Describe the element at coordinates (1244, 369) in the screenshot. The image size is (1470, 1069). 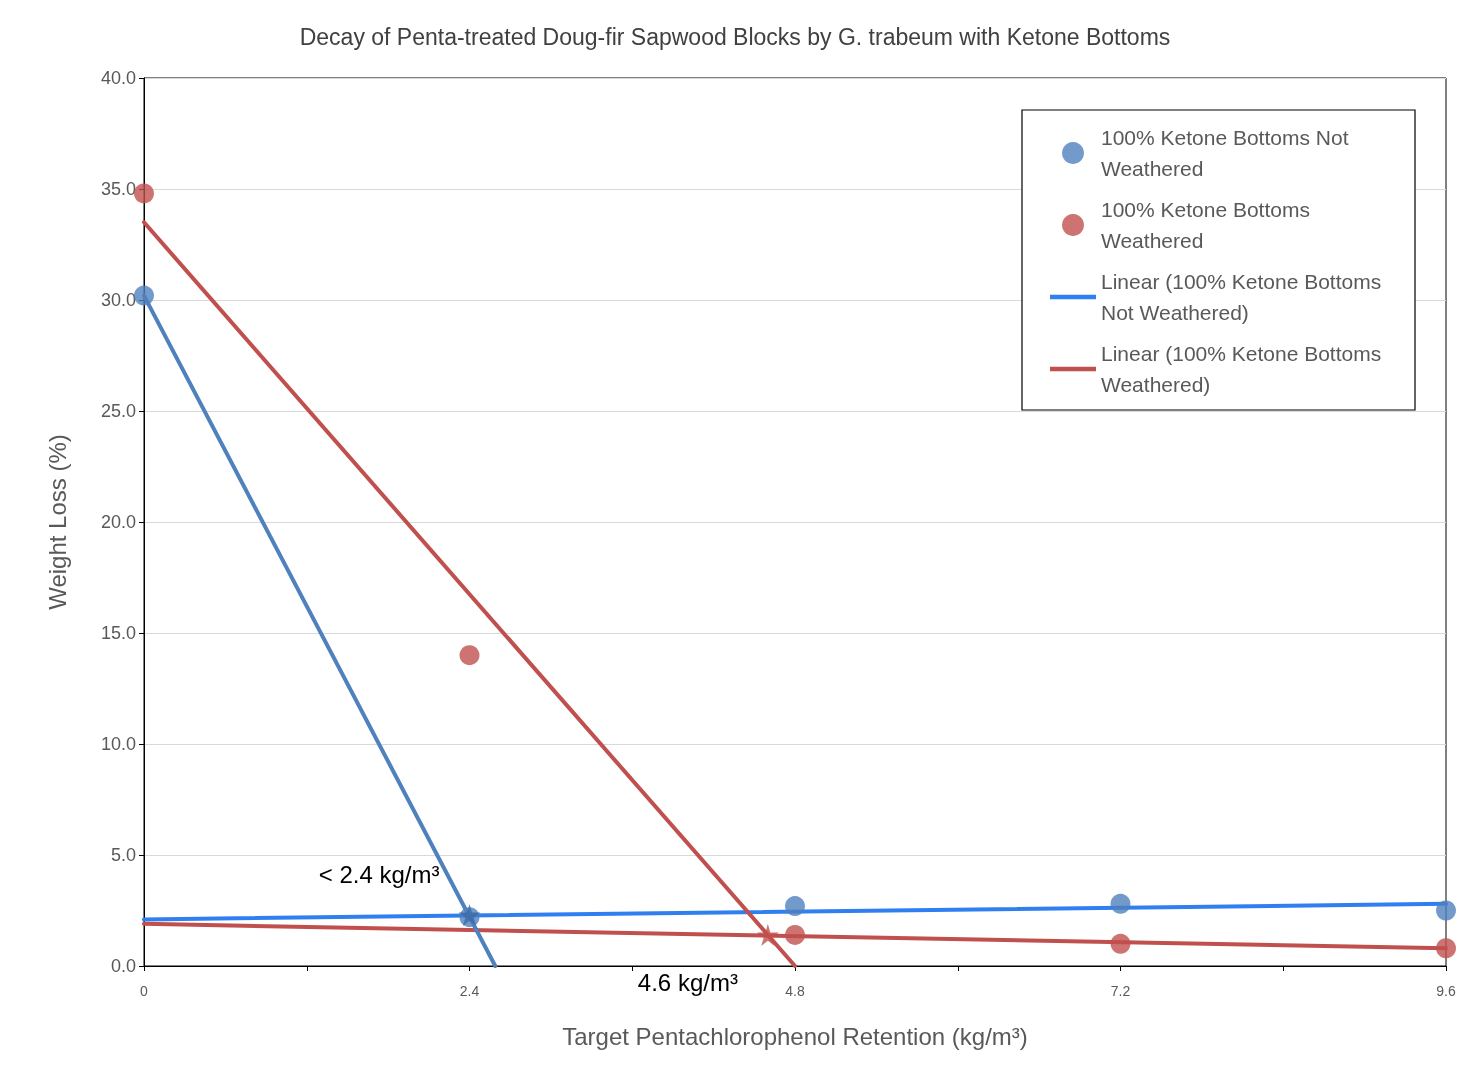
I see `legend-label: Linear (100% Ketone Bottoms Weathered)` at that location.